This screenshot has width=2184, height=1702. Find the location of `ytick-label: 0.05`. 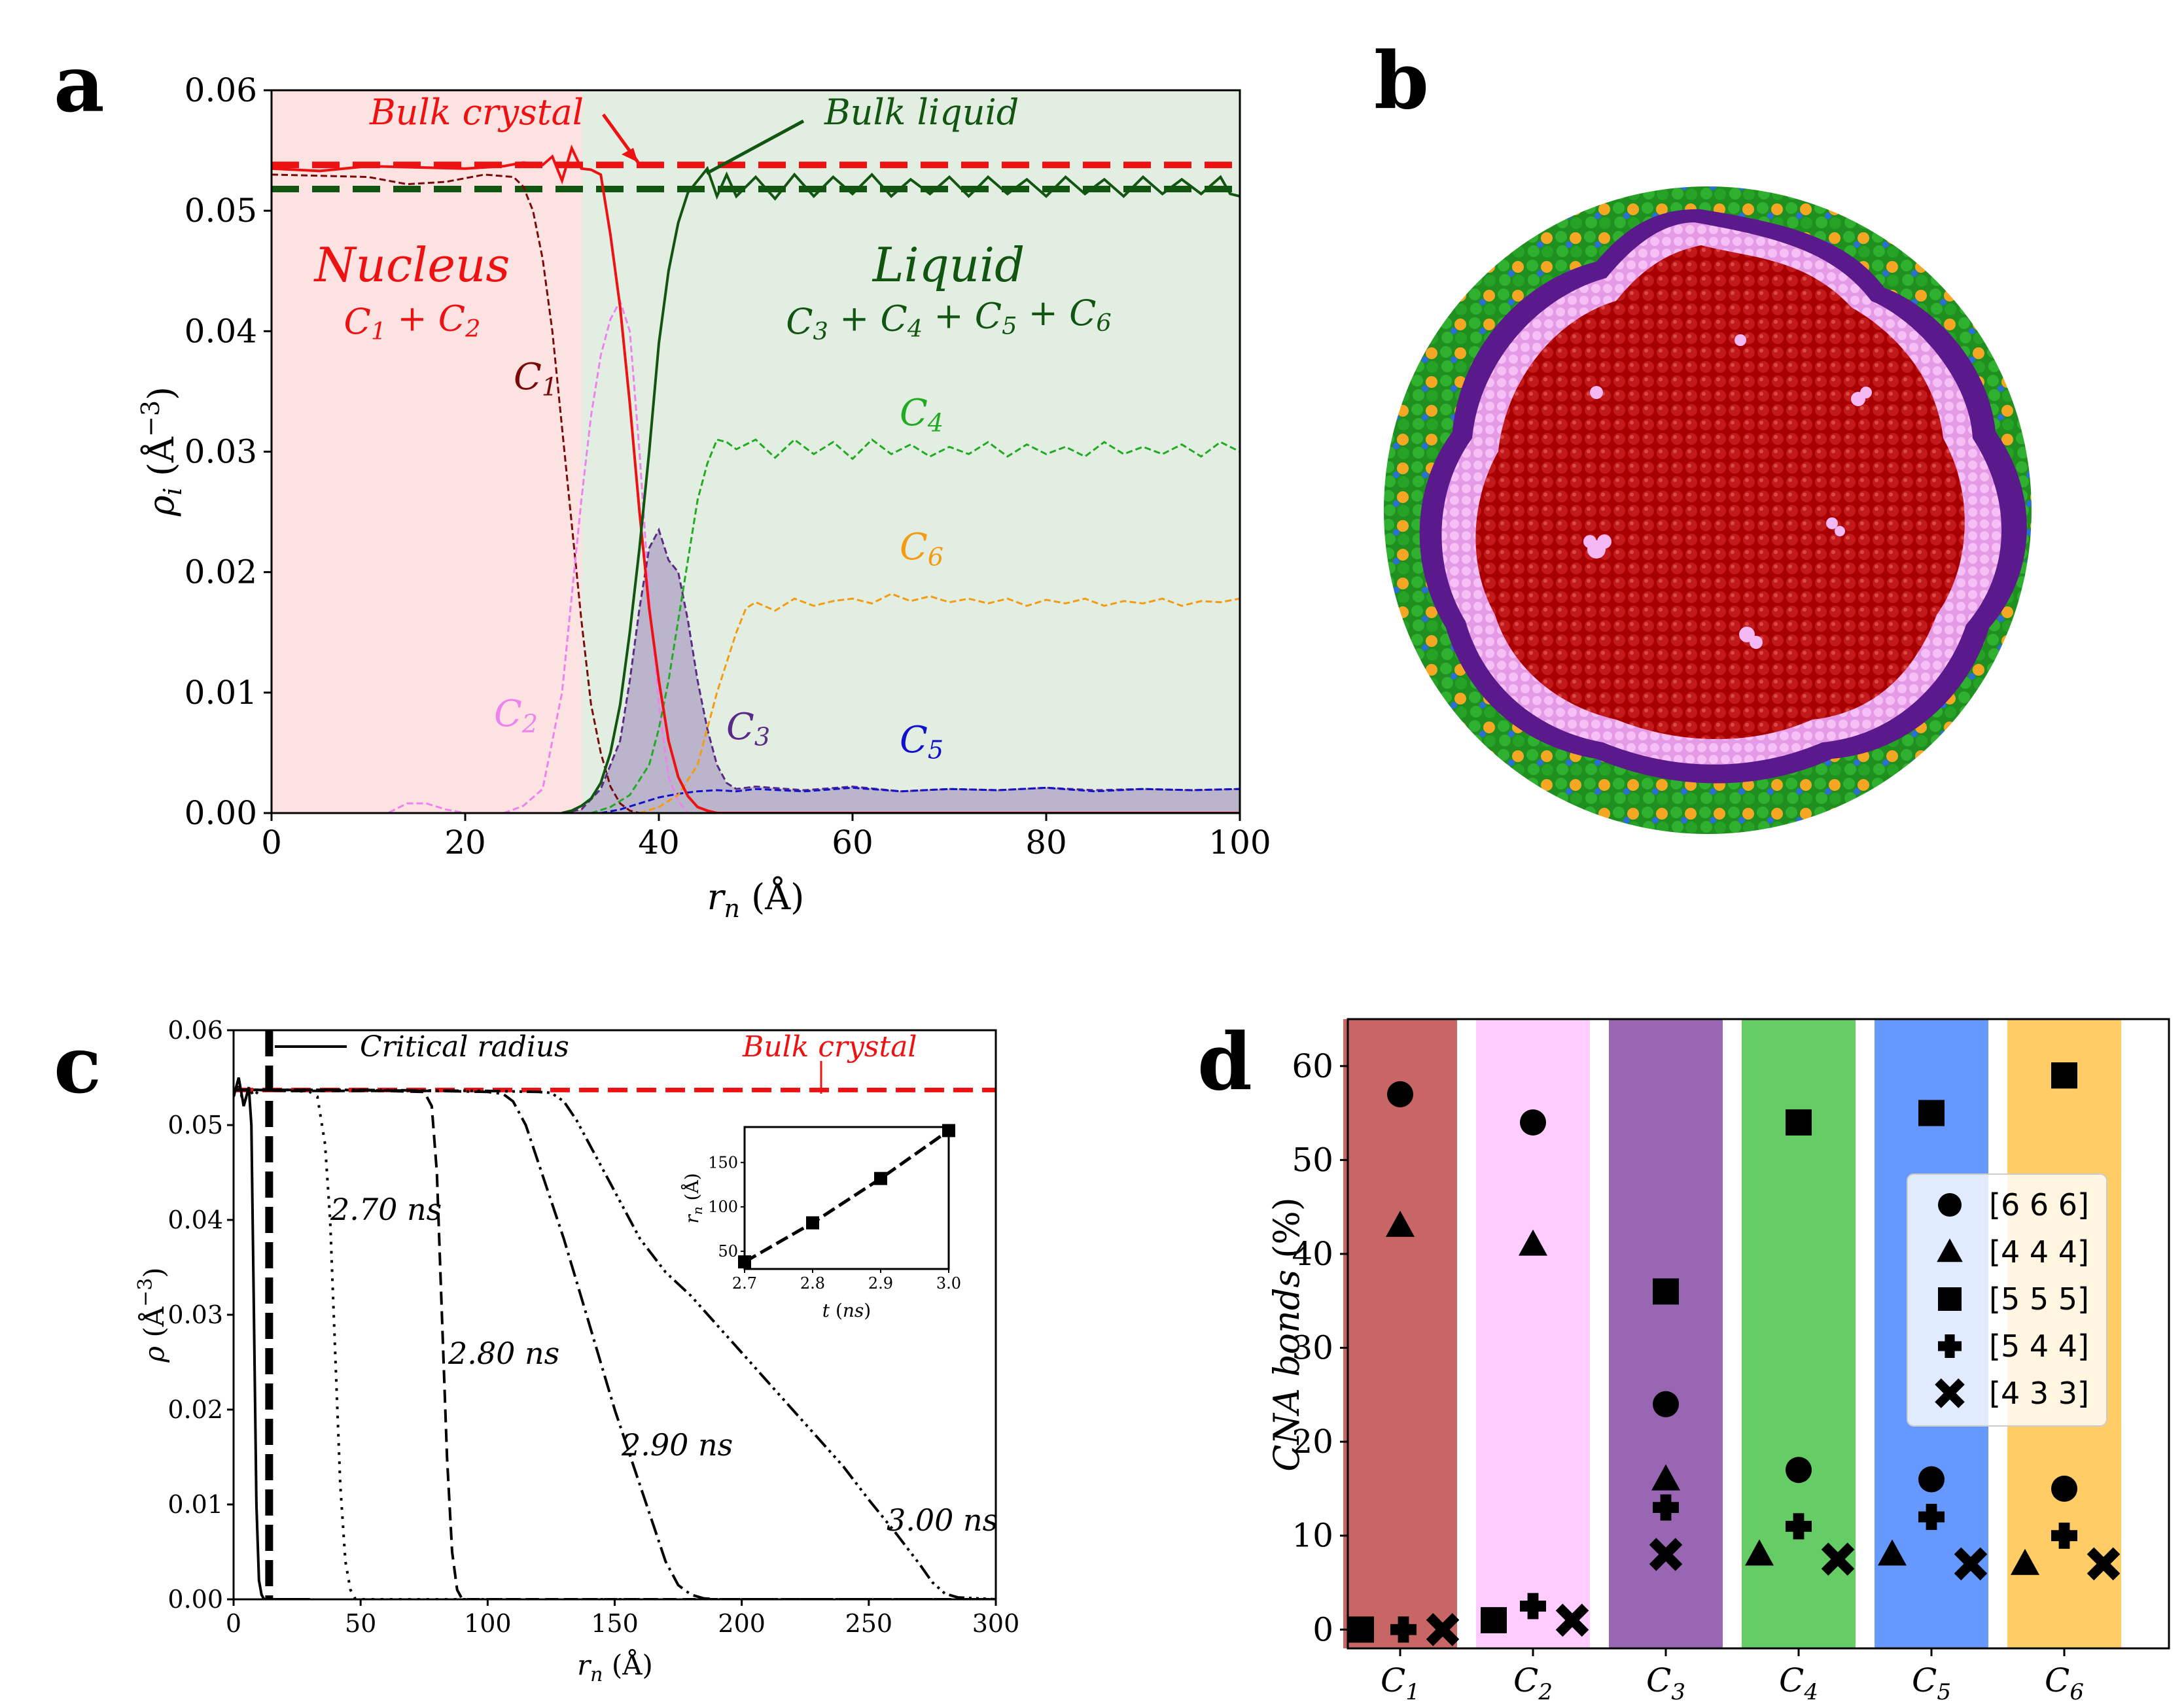

ytick-label: 0.05 is located at coordinates (195, 1125).